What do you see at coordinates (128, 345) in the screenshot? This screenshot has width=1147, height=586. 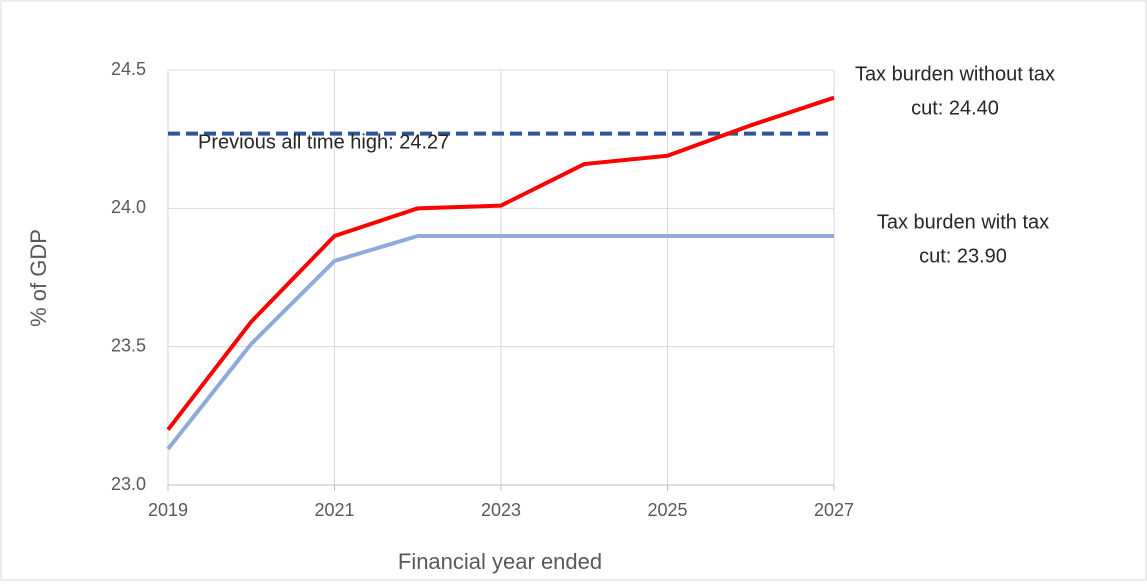 I see `y-tick-label: 23.5` at bounding box center [128, 345].